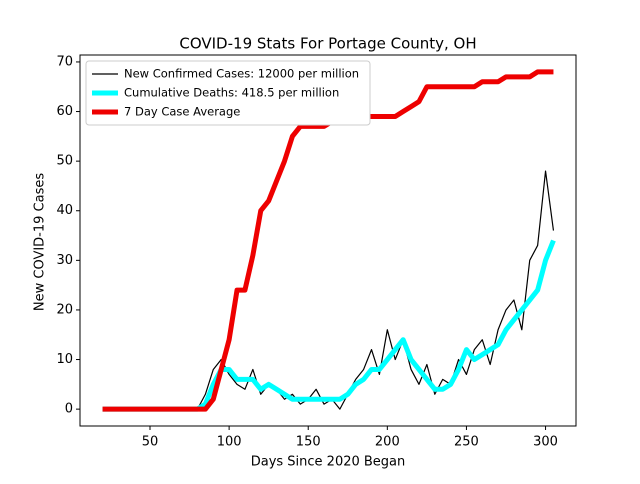 The image size is (640, 484). What do you see at coordinates (64, 210) in the screenshot?
I see `y-tick-label: 40` at bounding box center [64, 210].